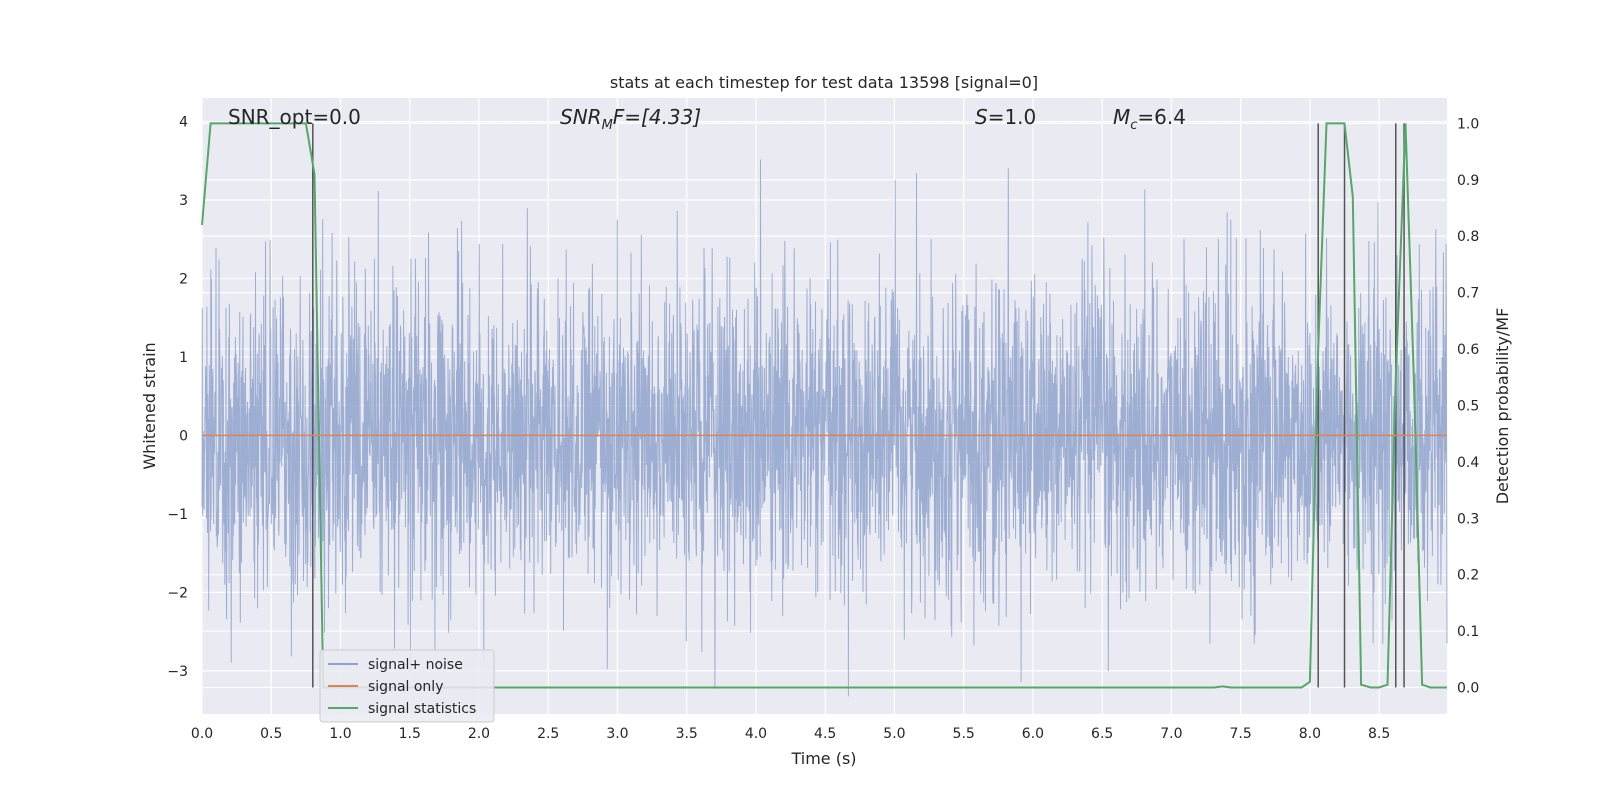  I want to click on x-tick-label: 8.0, so click(1310, 734).